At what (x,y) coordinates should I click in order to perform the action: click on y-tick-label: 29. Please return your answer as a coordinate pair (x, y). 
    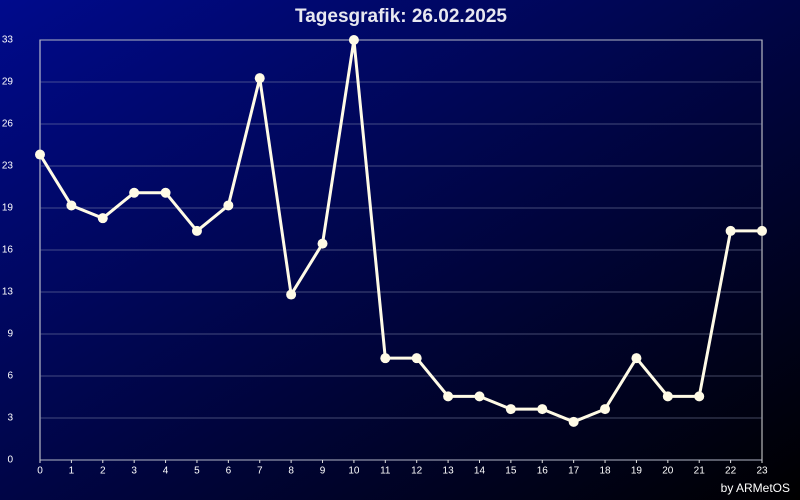
    Looking at the image, I should click on (8, 82).